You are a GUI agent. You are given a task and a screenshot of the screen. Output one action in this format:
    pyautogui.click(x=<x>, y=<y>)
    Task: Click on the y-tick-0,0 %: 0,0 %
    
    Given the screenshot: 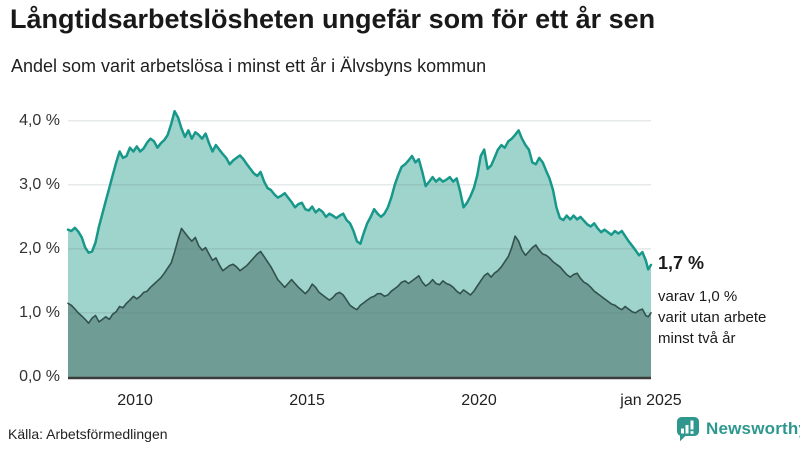 What is the action you would take?
    pyautogui.click(x=39, y=376)
    